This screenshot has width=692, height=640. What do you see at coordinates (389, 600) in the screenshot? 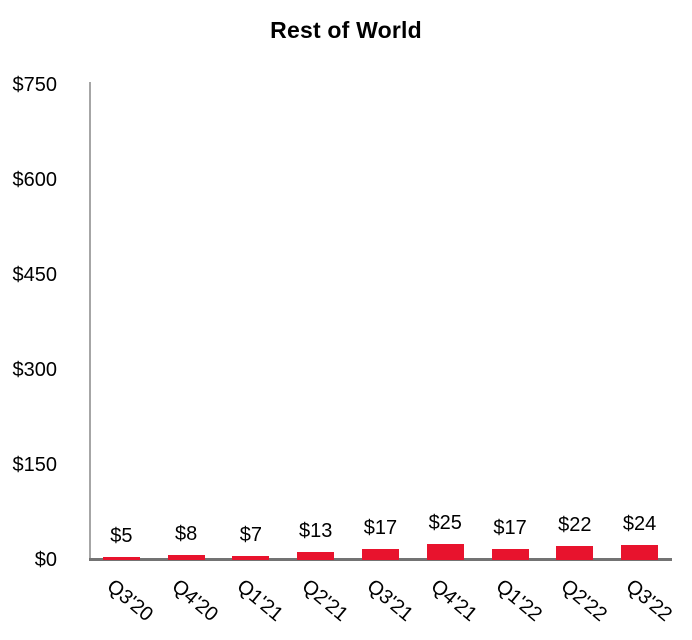
I see `x-tick-label-Q3'21: Q3'21` at bounding box center [389, 600].